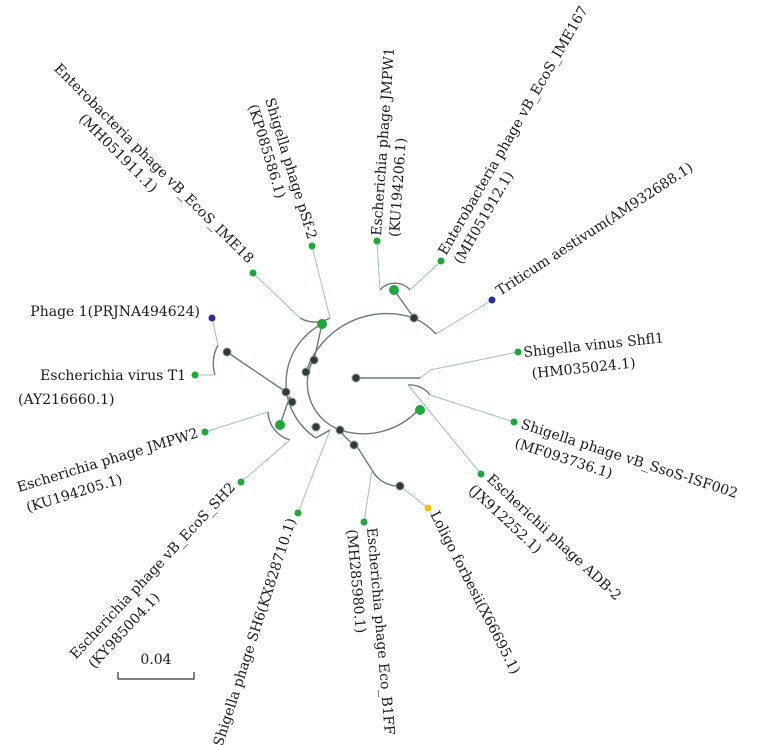 This screenshot has height=745, width=760. I want to click on leaf-tip-eco, so click(364, 522).